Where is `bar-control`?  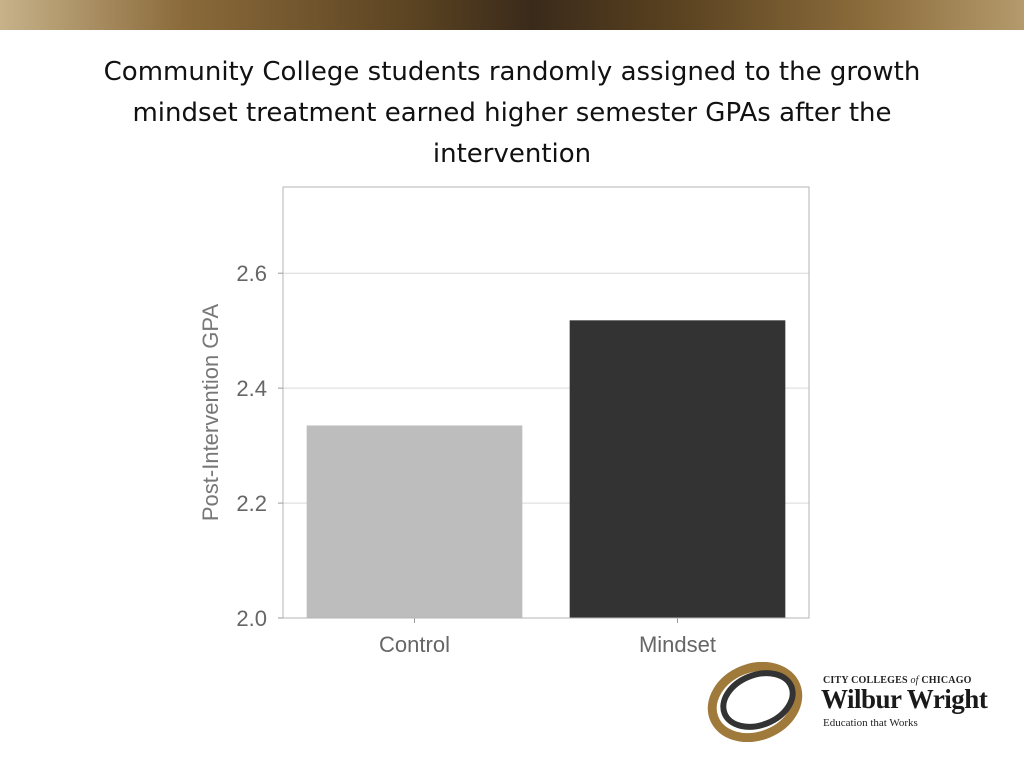 bar-control is located at coordinates (414, 521).